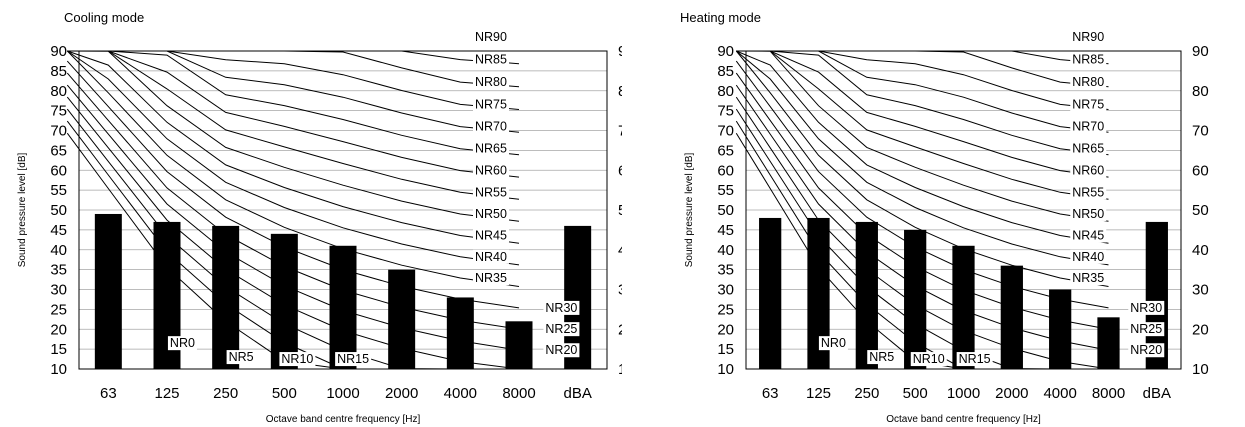 The width and height of the screenshot is (1245, 427). Describe the element at coordinates (725, 170) in the screenshot. I see `y-tick-label: 60` at that location.